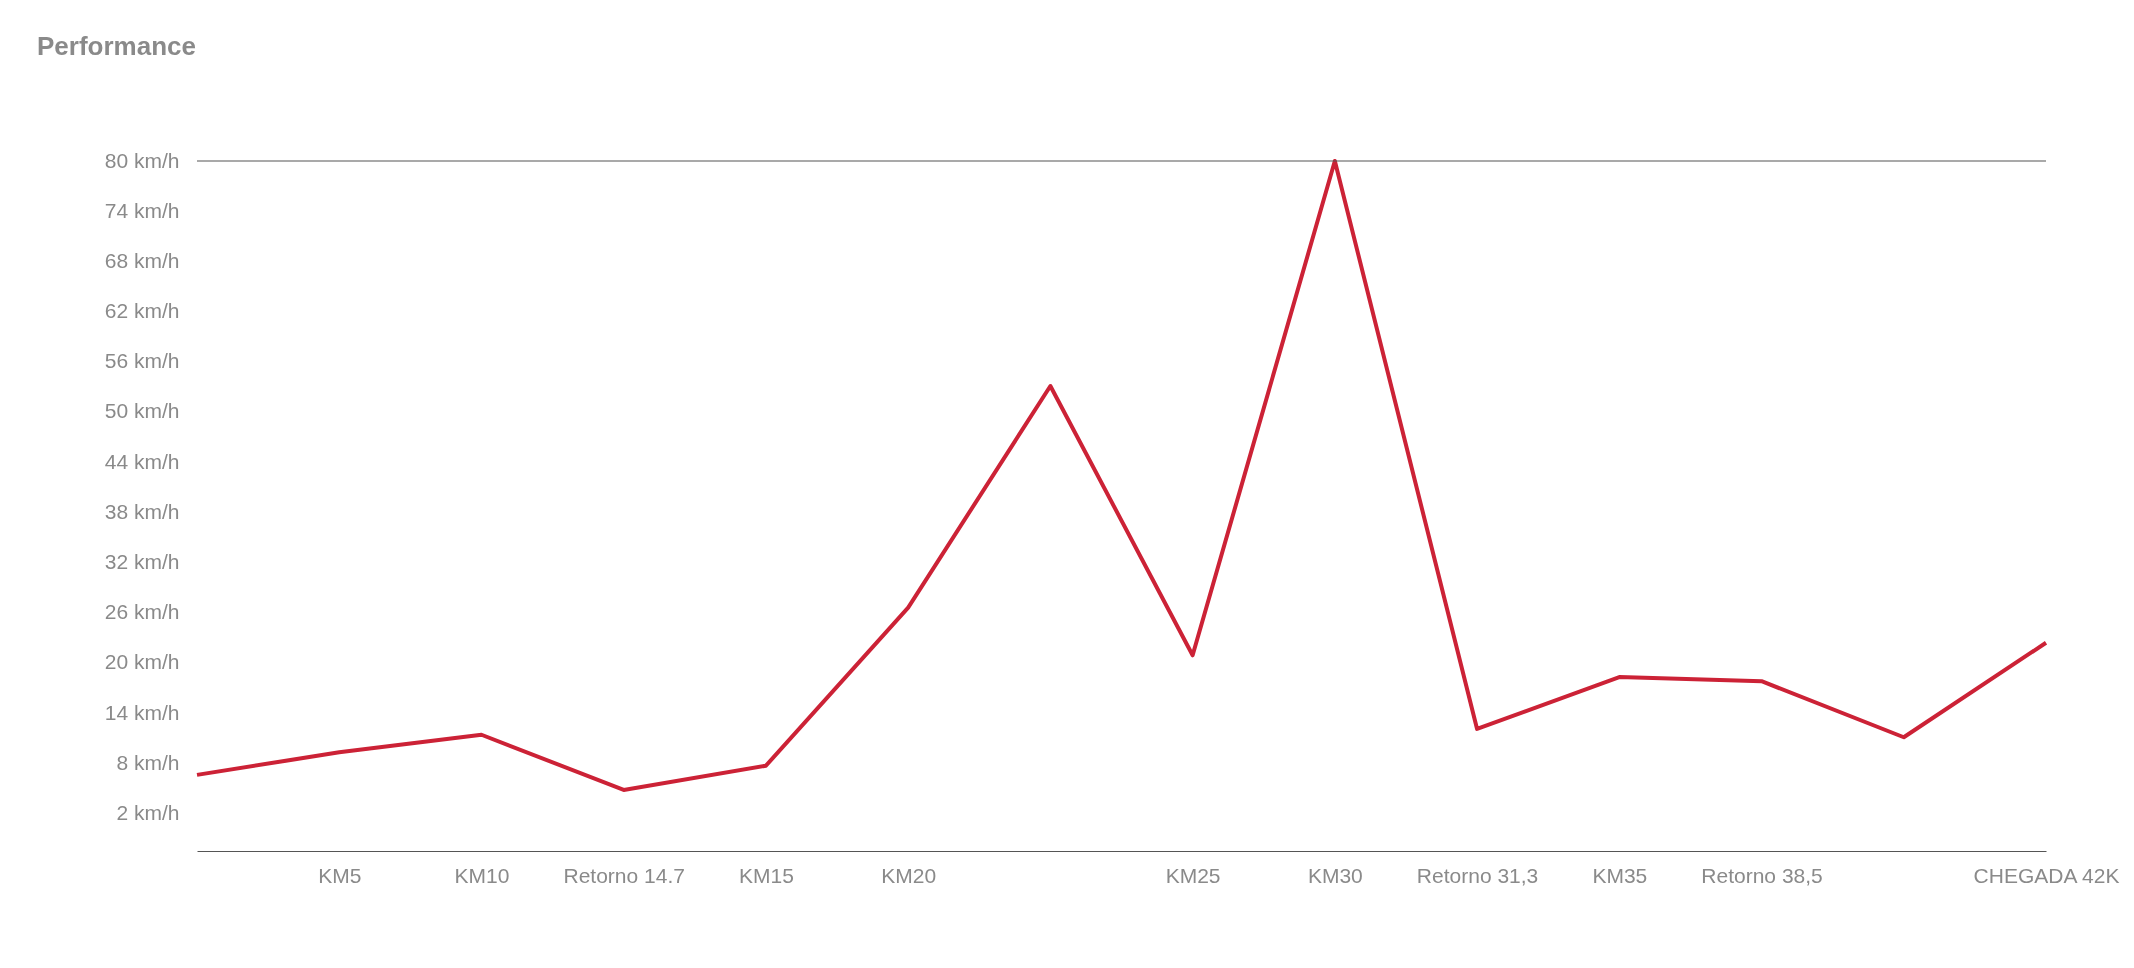  I want to click on x-tick-label: KM5, so click(340, 875).